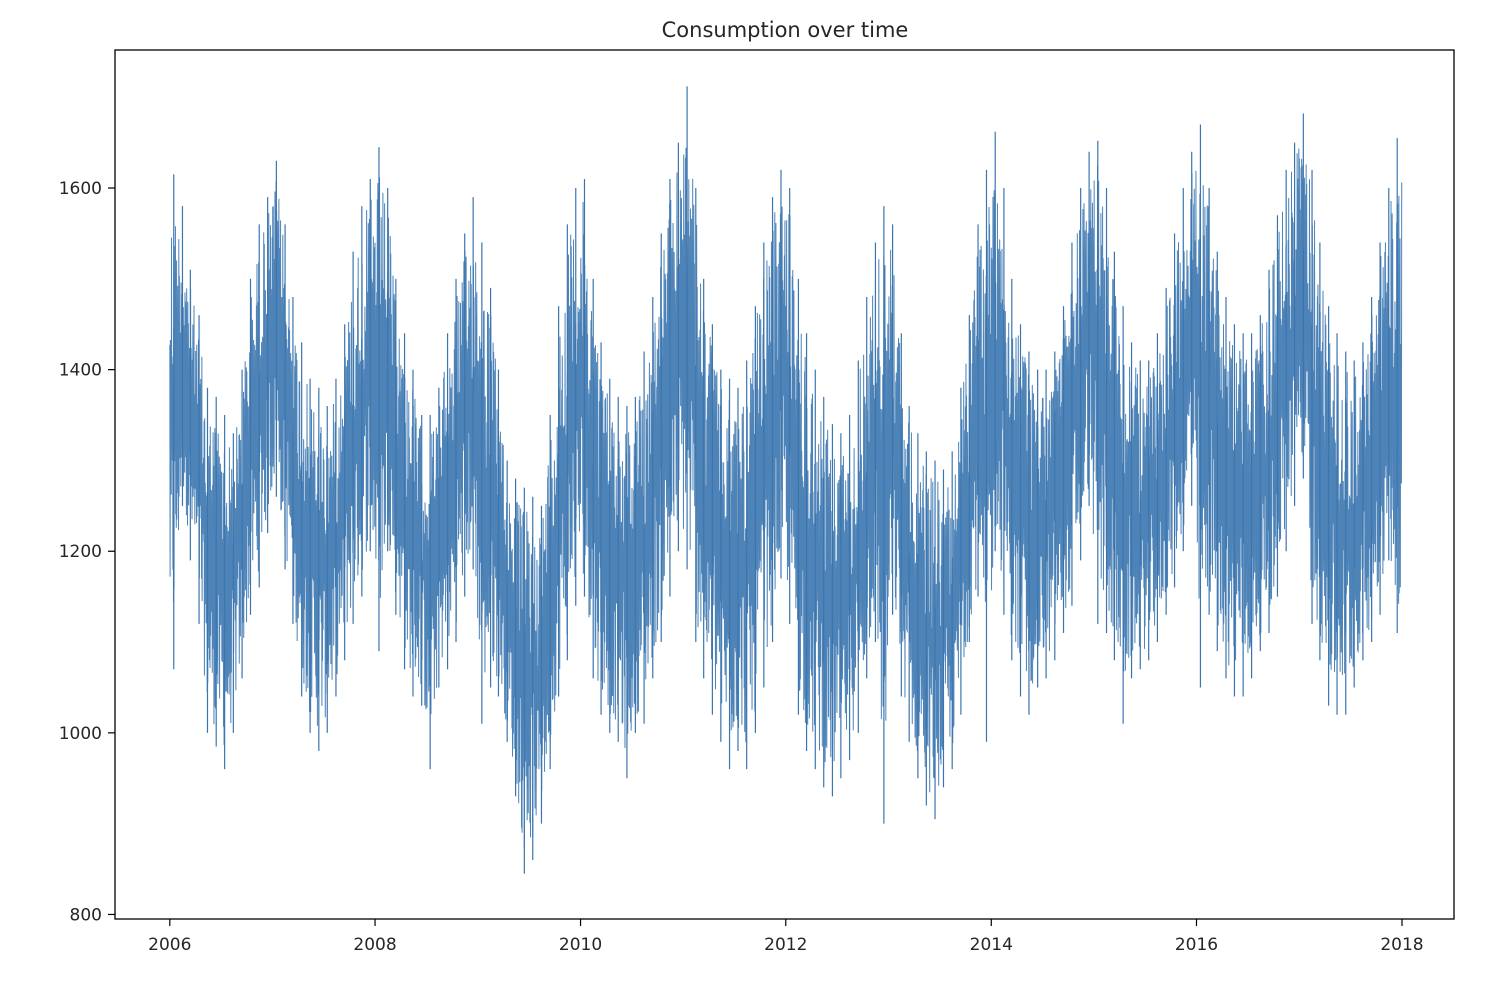 The height and width of the screenshot is (986, 1498). Describe the element at coordinates (169, 945) in the screenshot. I see `x-tick-label-2006: 2006` at that location.